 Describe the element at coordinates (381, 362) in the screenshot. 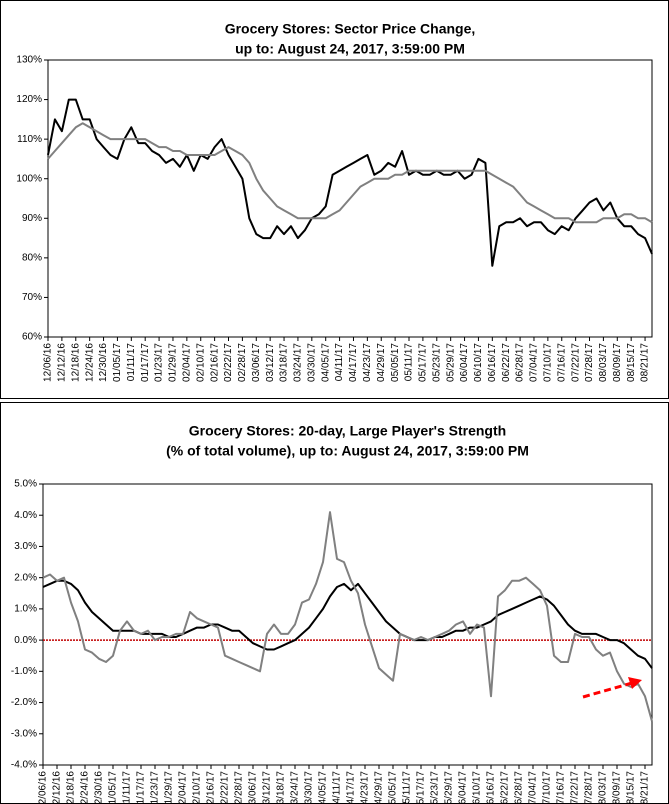

I see `x-tick-label: 04/29/17` at that location.